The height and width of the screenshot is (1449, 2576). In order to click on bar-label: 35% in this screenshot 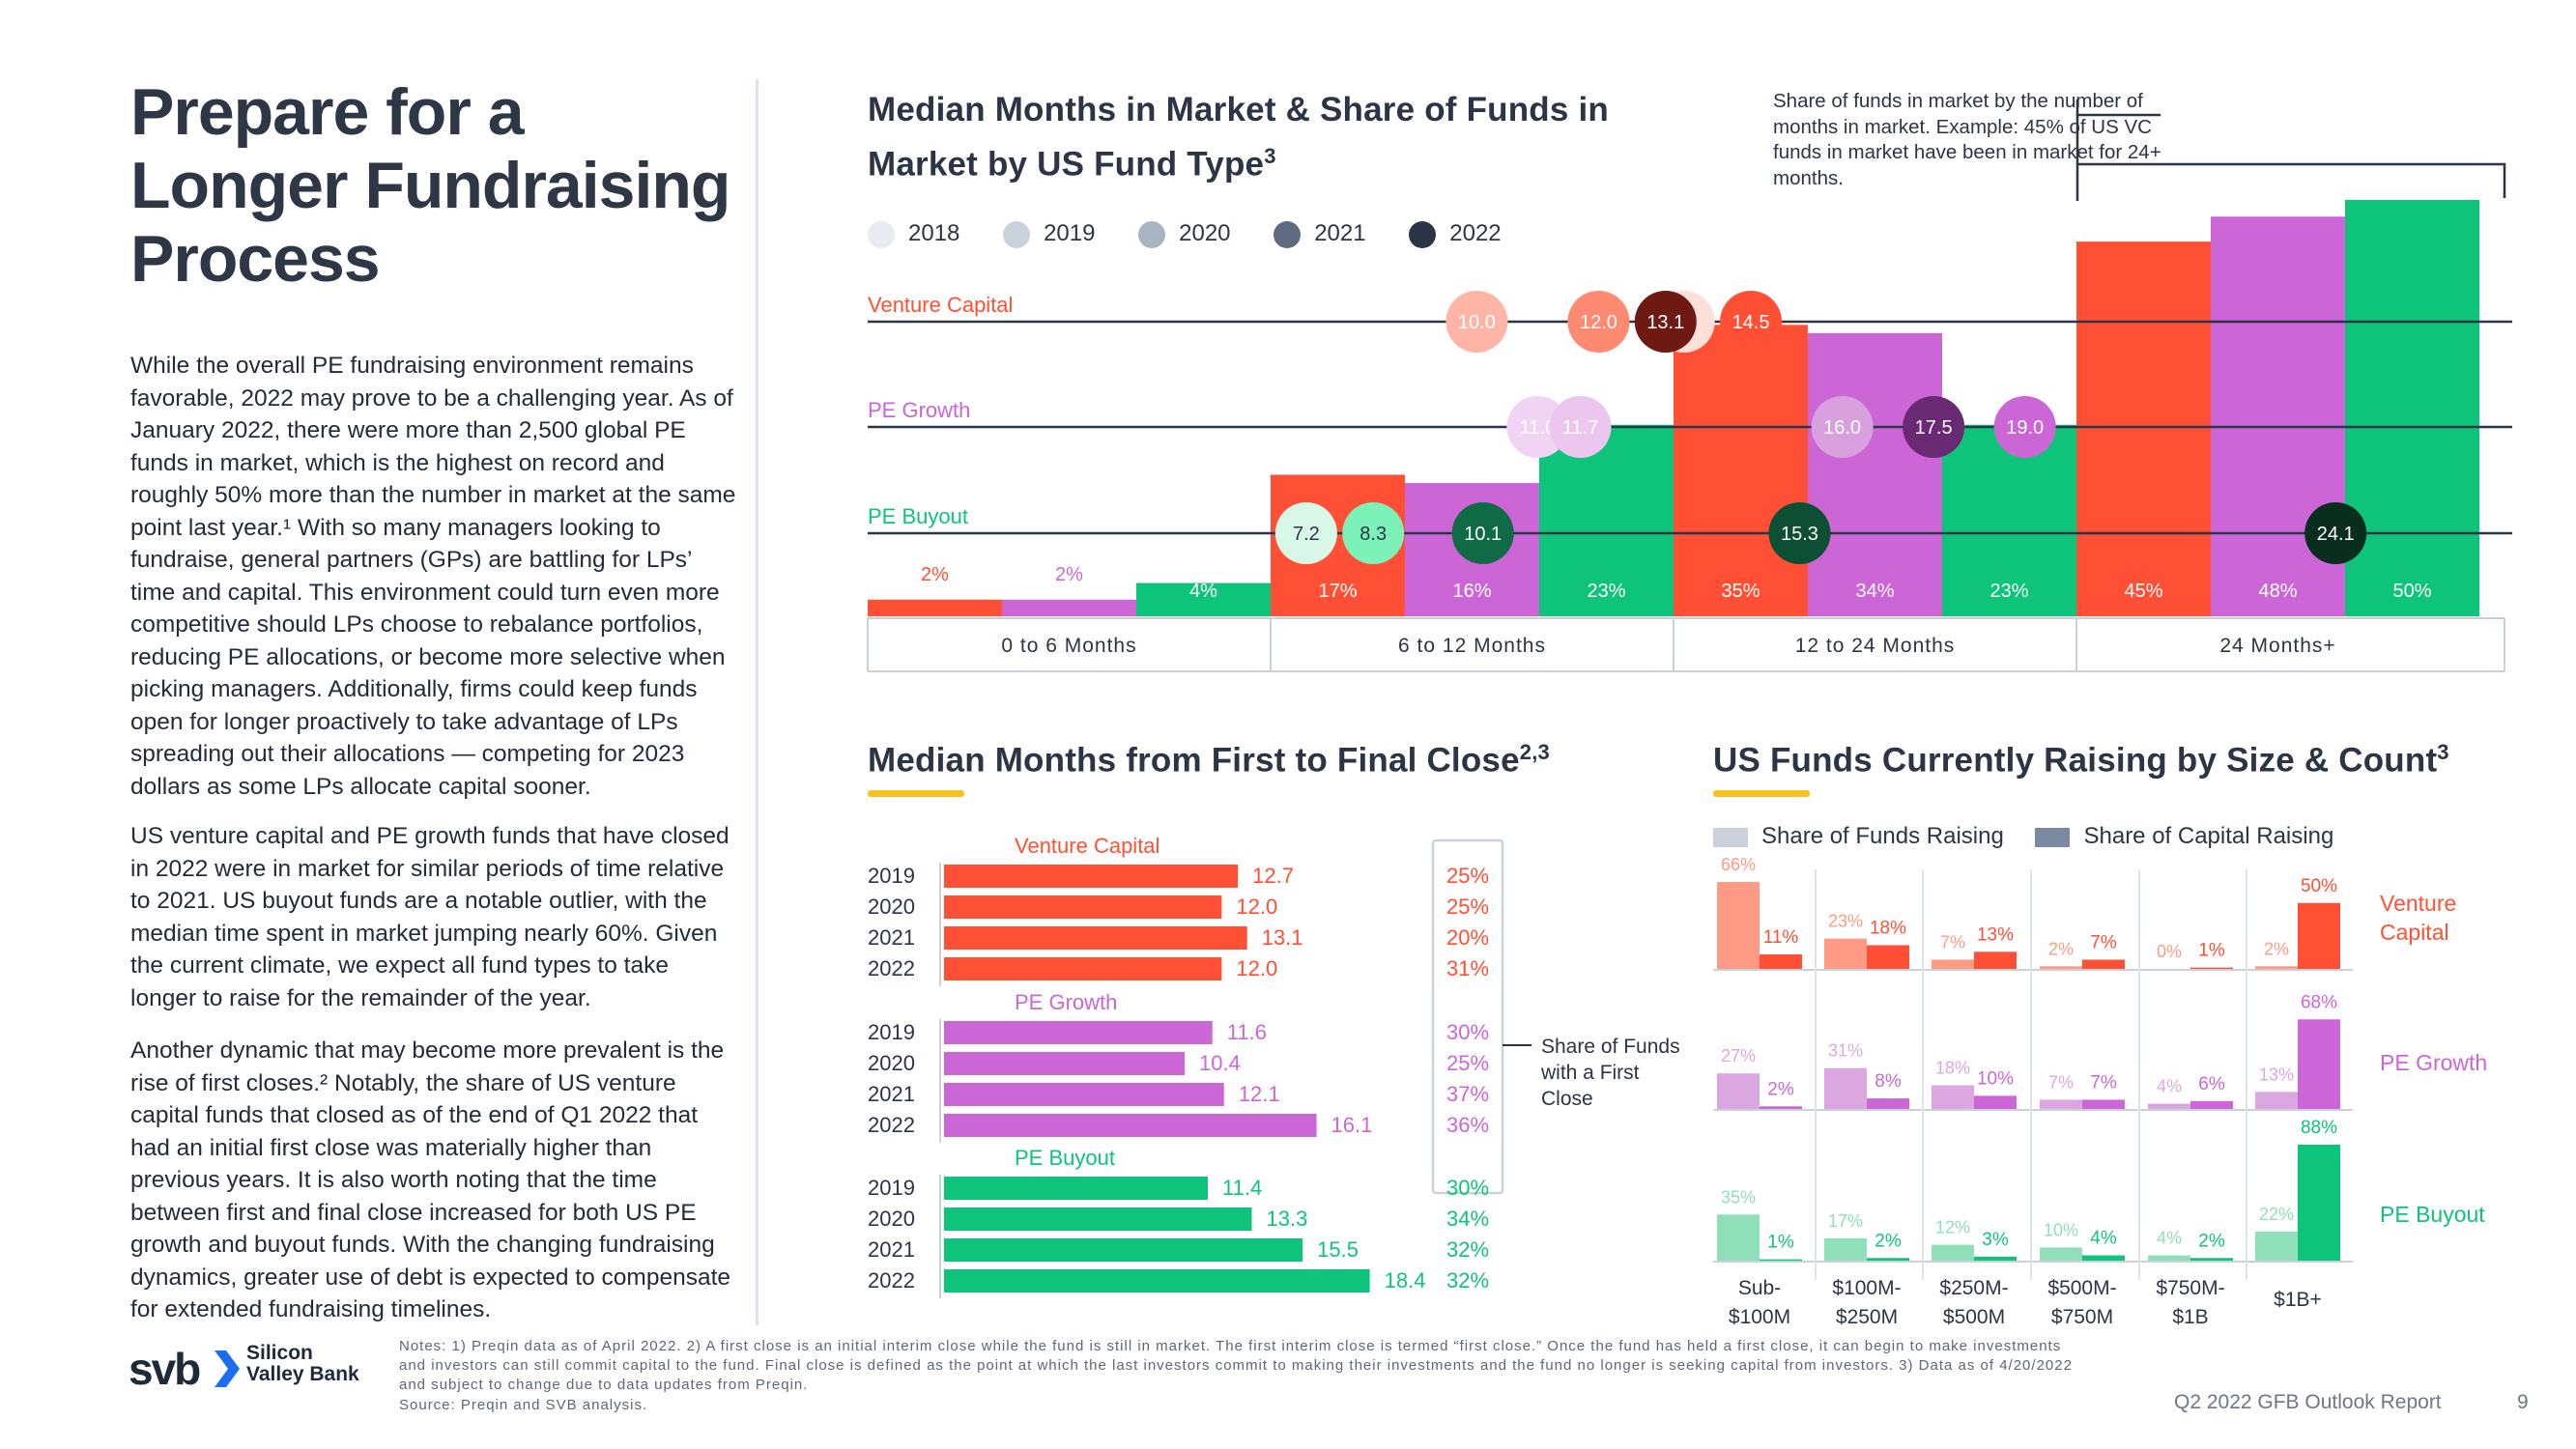, I will do `click(1741, 591)`.